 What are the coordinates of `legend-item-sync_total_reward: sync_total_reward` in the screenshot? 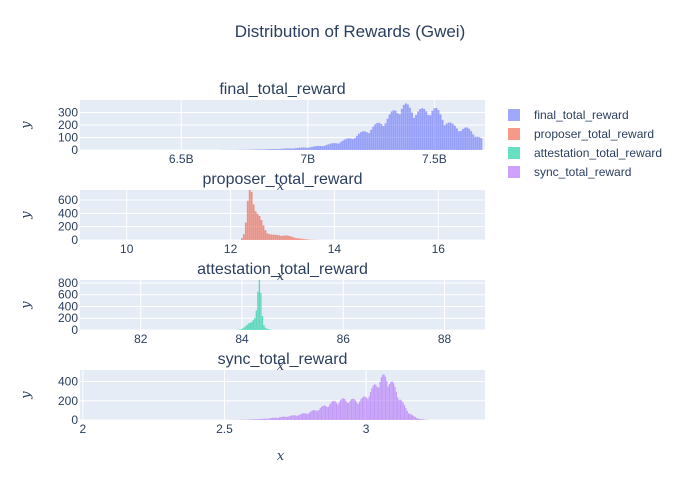 It's located at (569, 172).